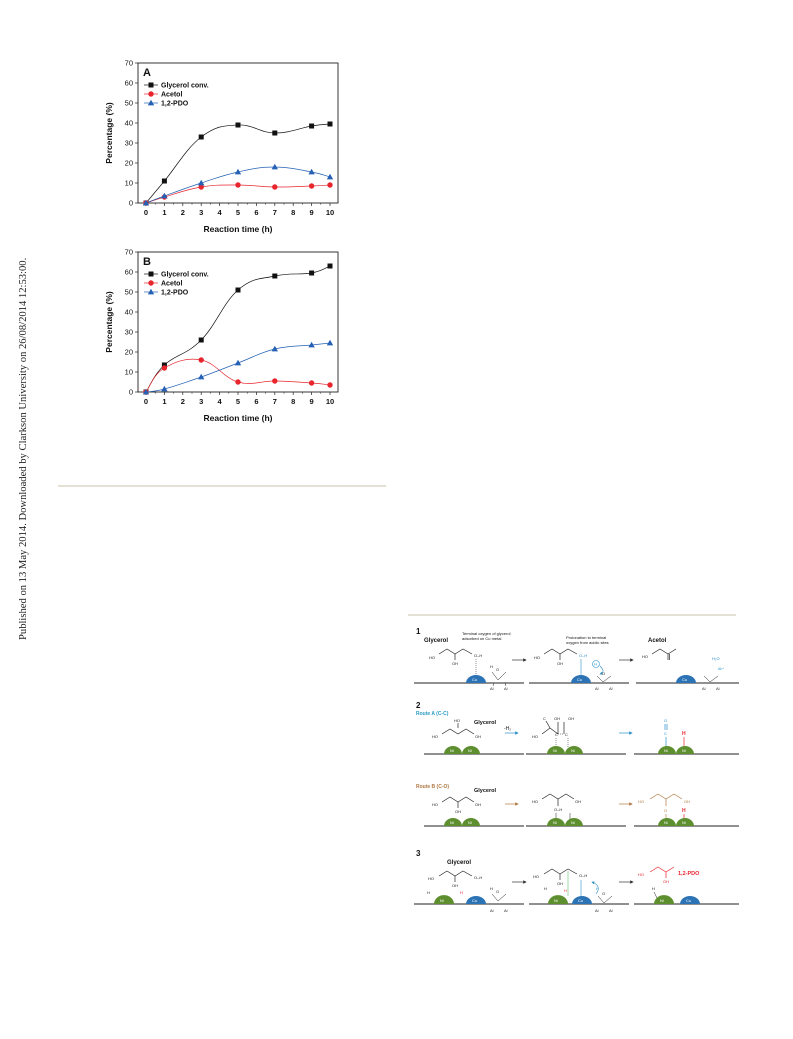 Image resolution: width=793 pixels, height=1039 pixels. What do you see at coordinates (535, 801) in the screenshot?
I see `step2-ho-b2: HO` at bounding box center [535, 801].